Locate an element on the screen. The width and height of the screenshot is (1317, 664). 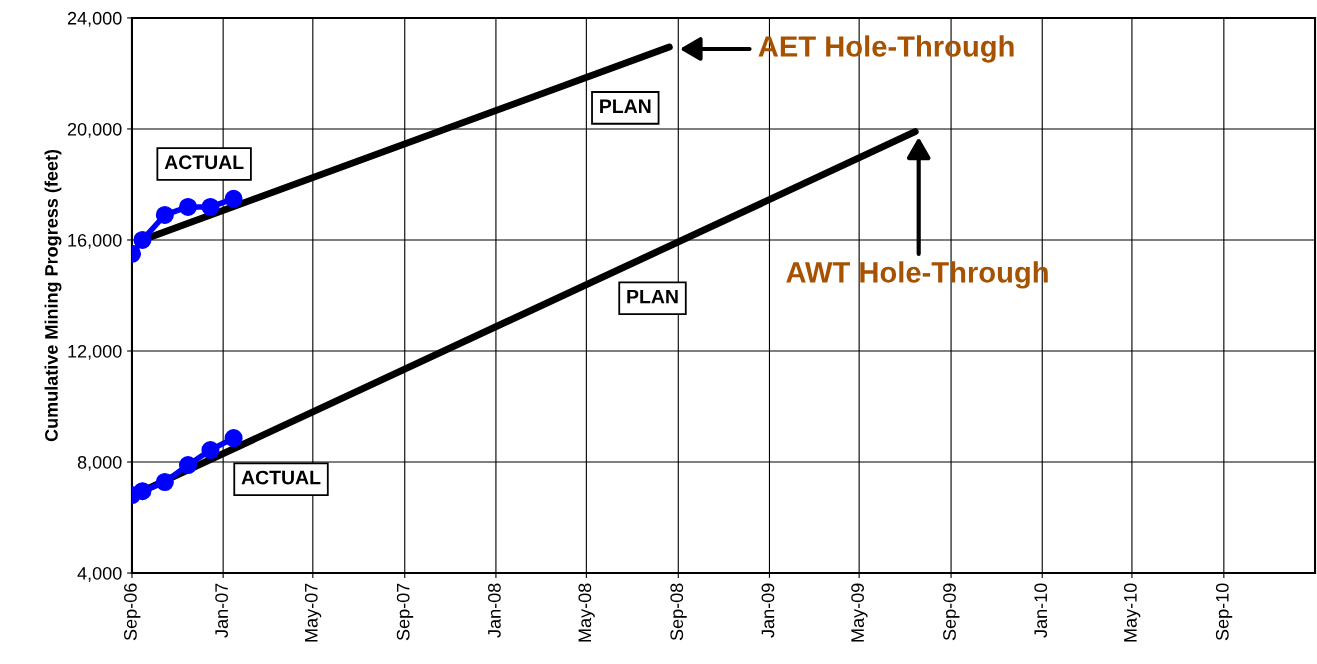
x-tick-label: May-08 is located at coordinates (586, 612).